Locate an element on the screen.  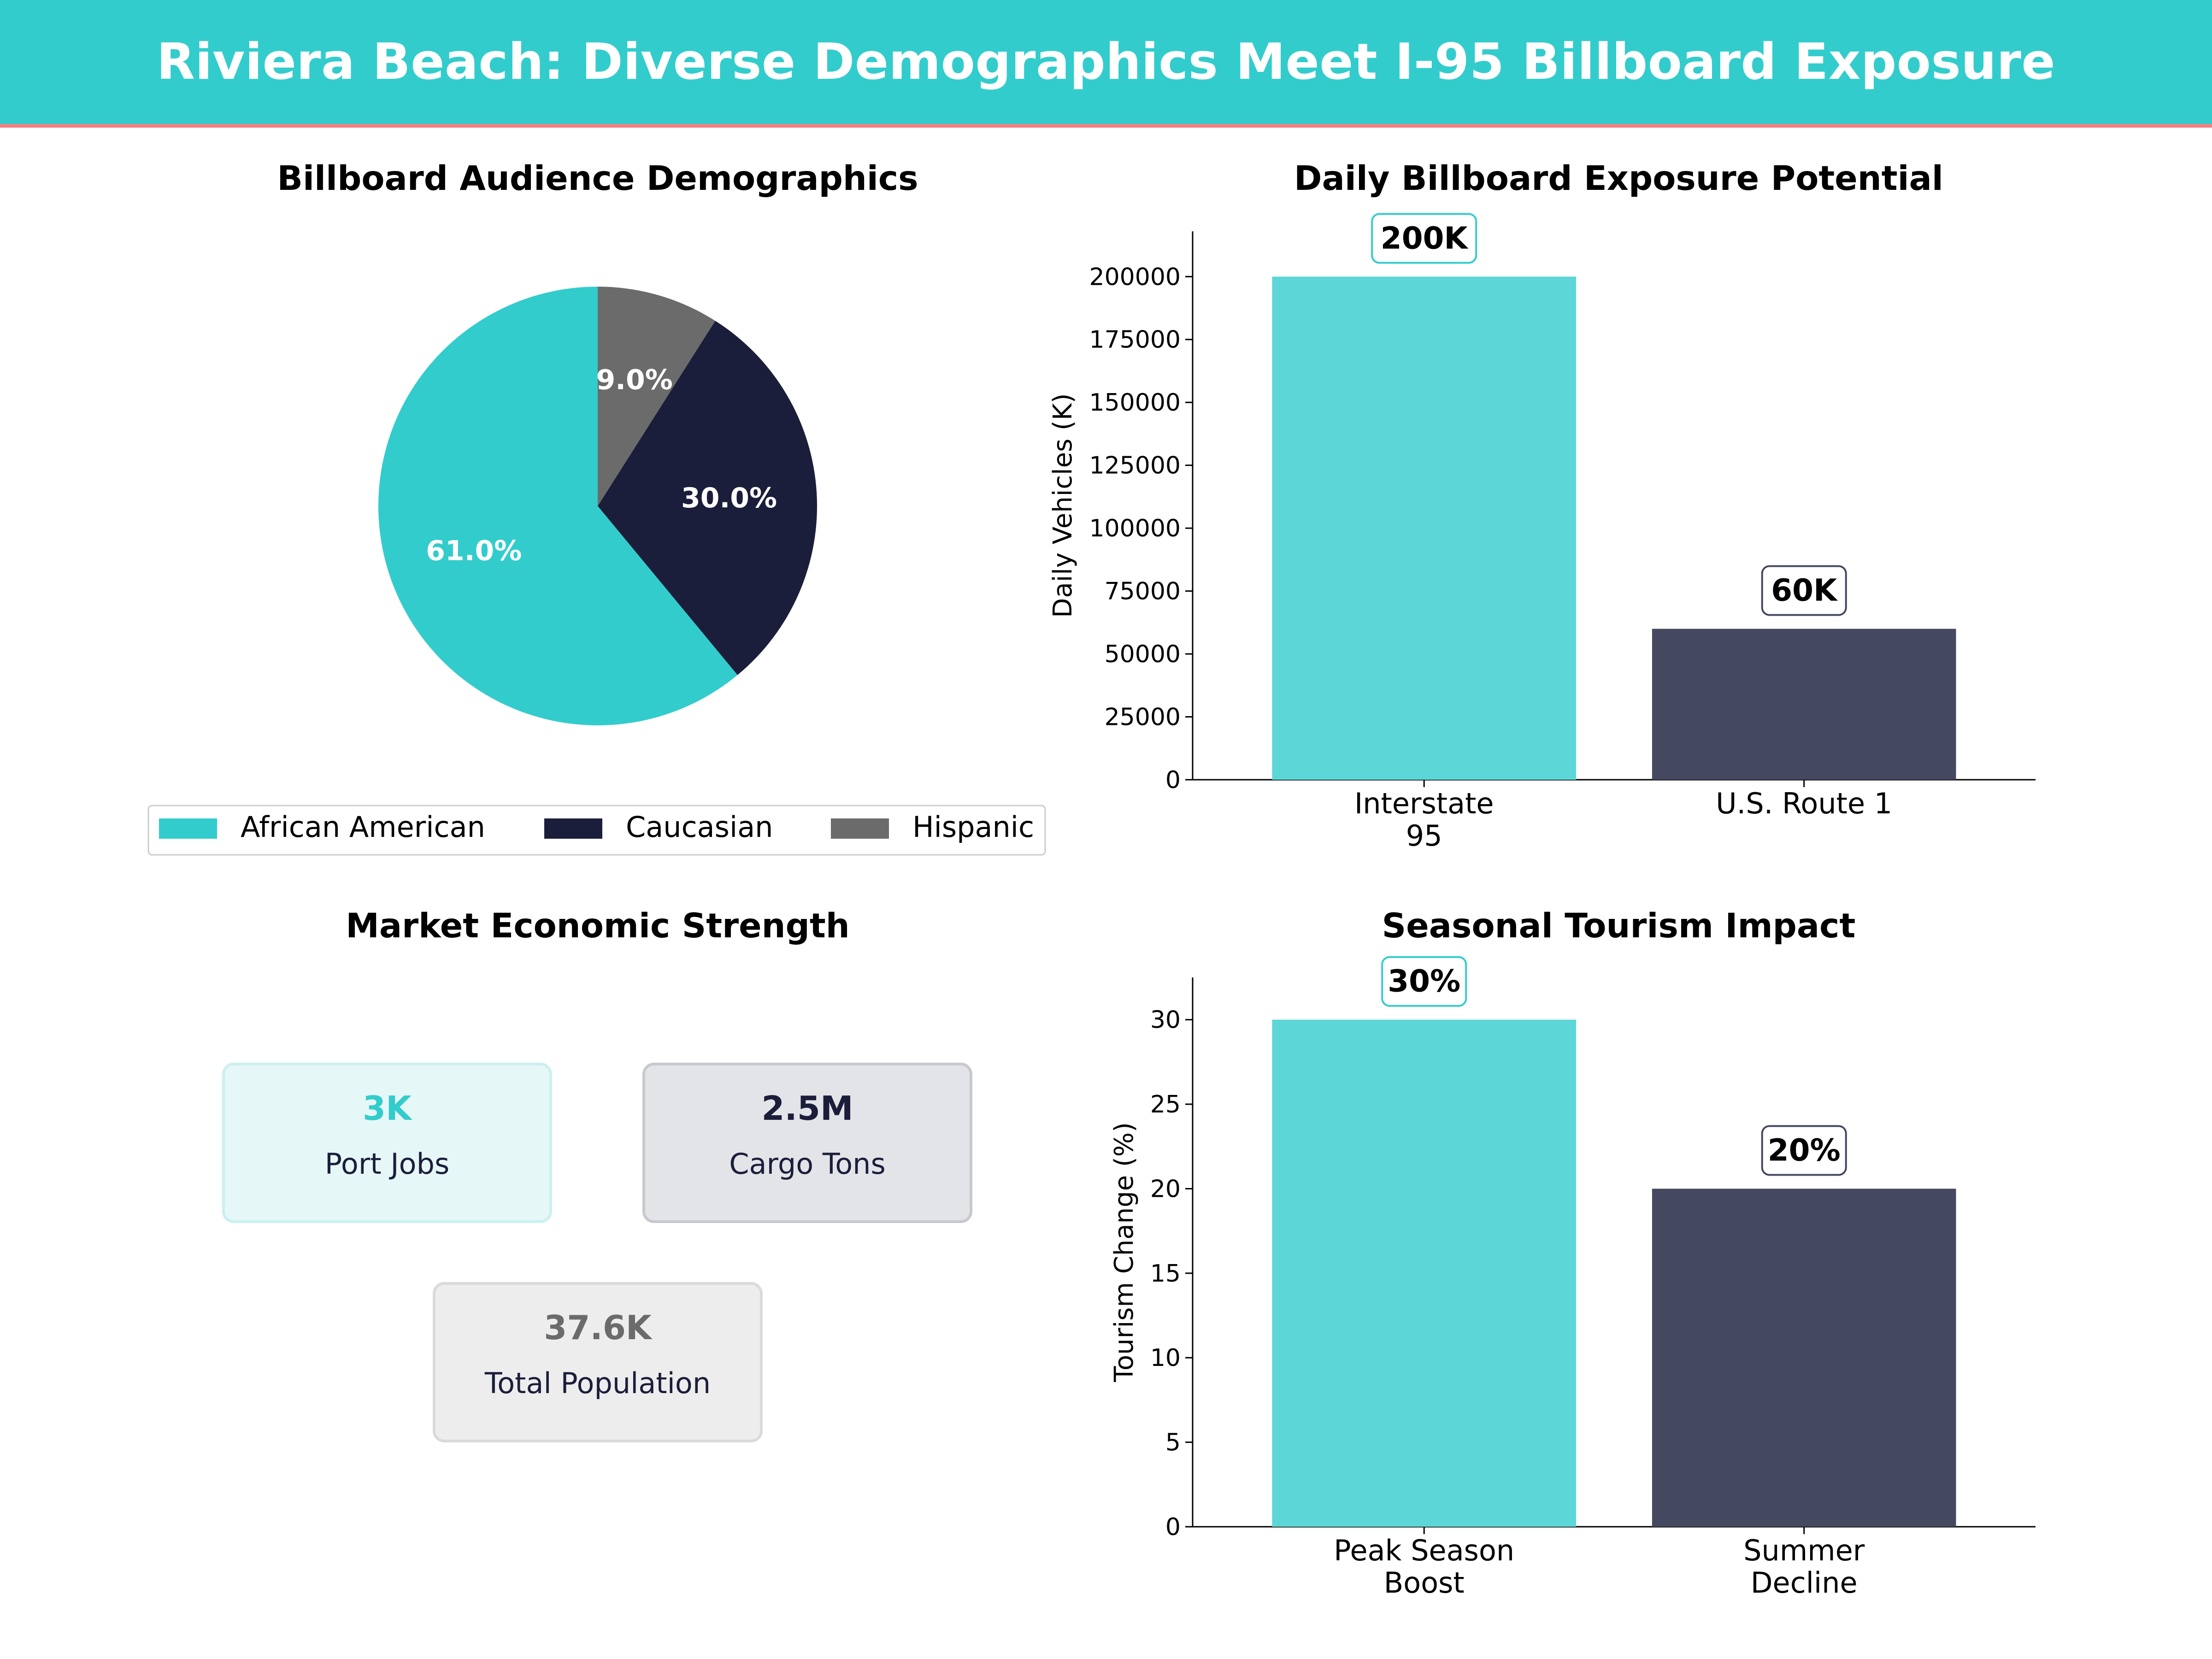
tourism-bar-peak-season-boost is located at coordinates (1424, 1273).